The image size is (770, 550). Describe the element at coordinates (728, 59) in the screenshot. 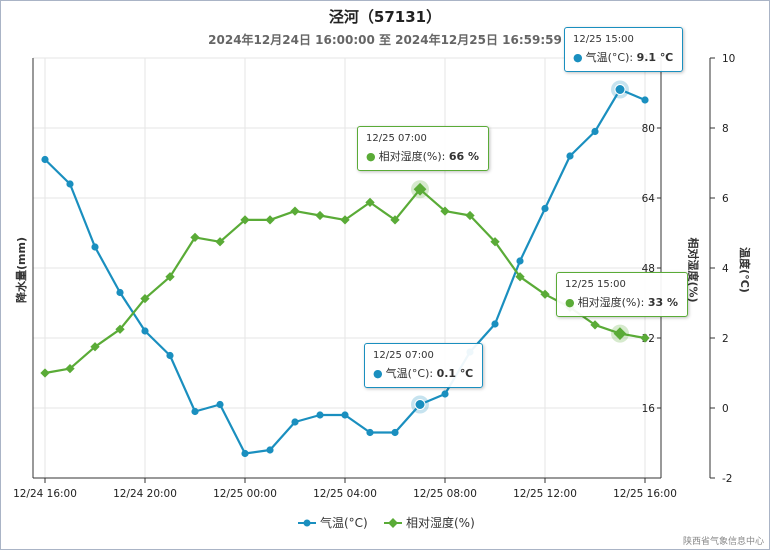

I see `temp-tick-label: 10` at that location.